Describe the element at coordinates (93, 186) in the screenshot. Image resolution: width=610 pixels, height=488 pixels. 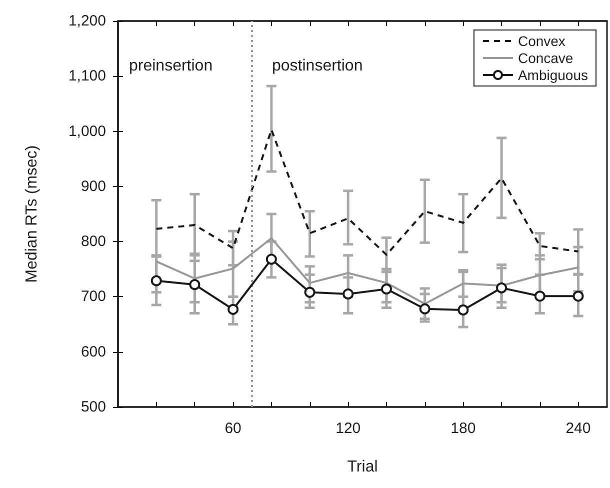
I see `y-tick-label: 900` at that location.